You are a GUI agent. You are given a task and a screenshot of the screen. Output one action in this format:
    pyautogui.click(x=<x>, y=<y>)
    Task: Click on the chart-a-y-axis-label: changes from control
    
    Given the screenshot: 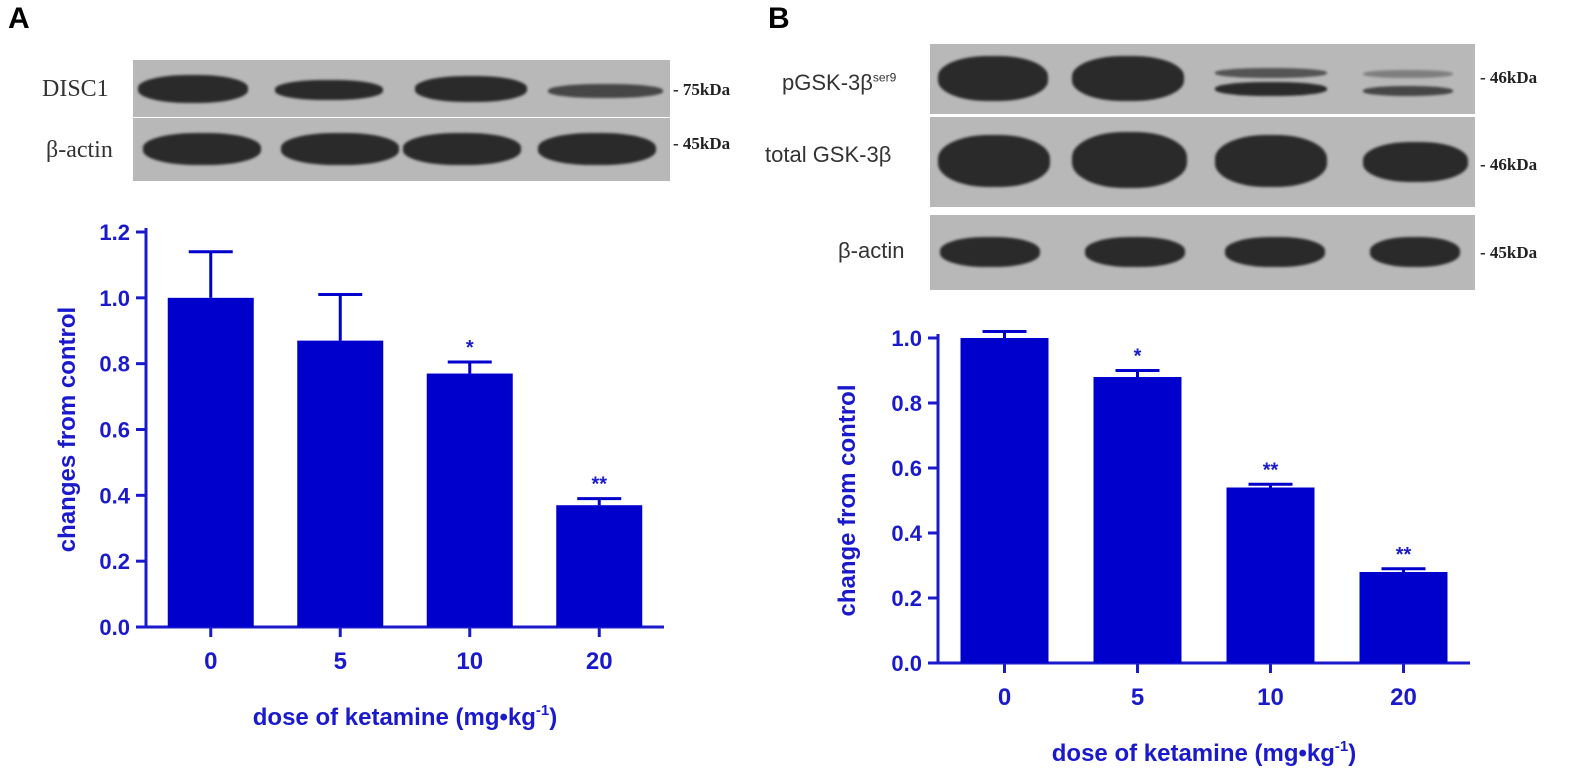 What is the action you would take?
    pyautogui.click(x=67, y=429)
    